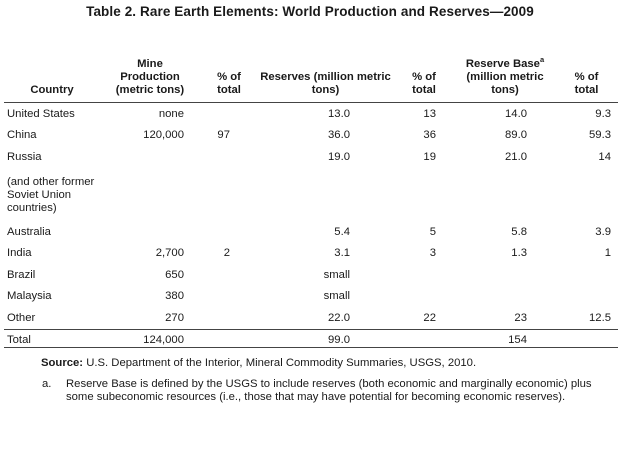 Image resolution: width=620 pixels, height=450 pixels. I want to click on table-row-india: India 2,700 2 3.1 3 1.3 1, so click(311, 253).